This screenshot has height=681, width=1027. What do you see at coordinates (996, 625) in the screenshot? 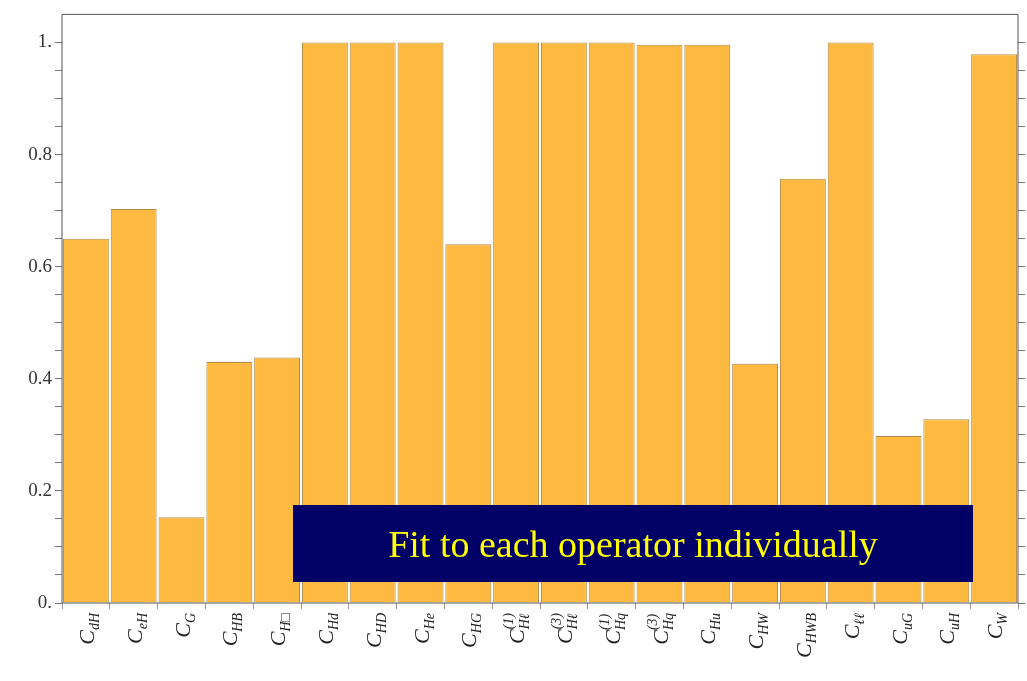
I see `x-tick-label: CW` at bounding box center [996, 625].